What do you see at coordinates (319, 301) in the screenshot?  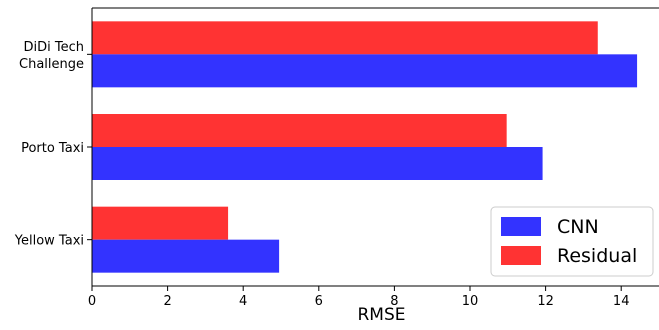 I see `x-tick-label-6: 6` at bounding box center [319, 301].